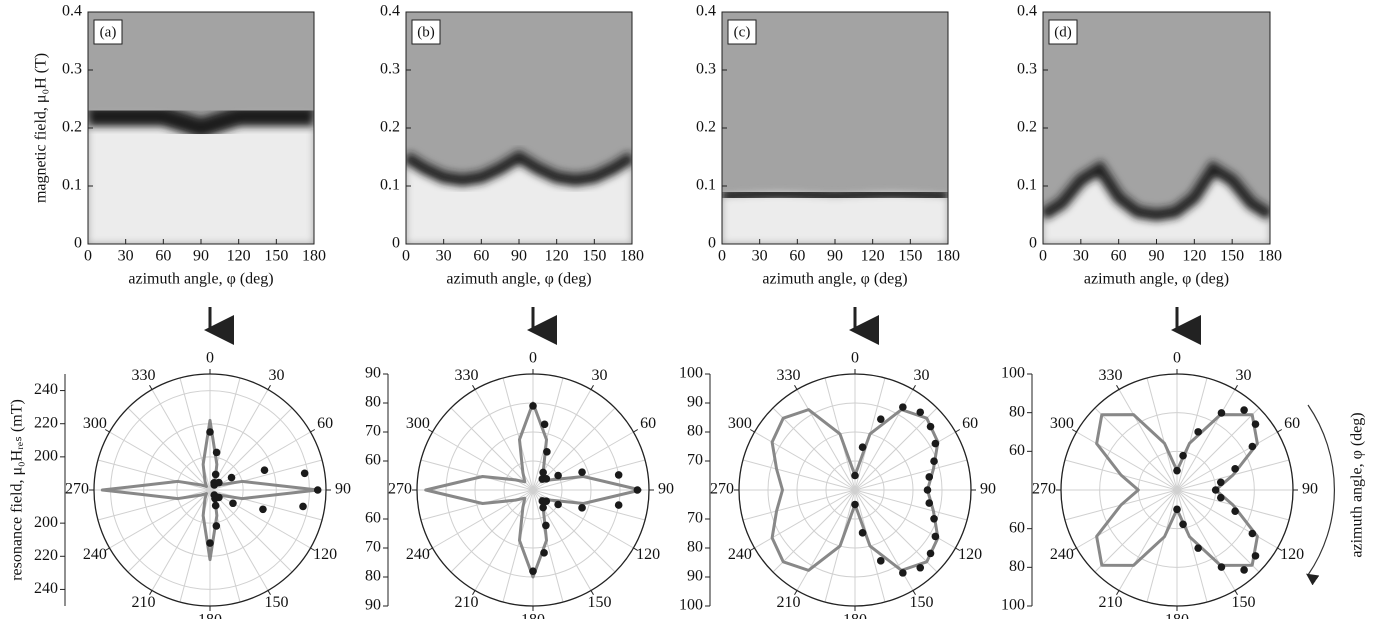 The image size is (1378, 624). I want to click on y-tick-label: 0, so click(1033, 243).